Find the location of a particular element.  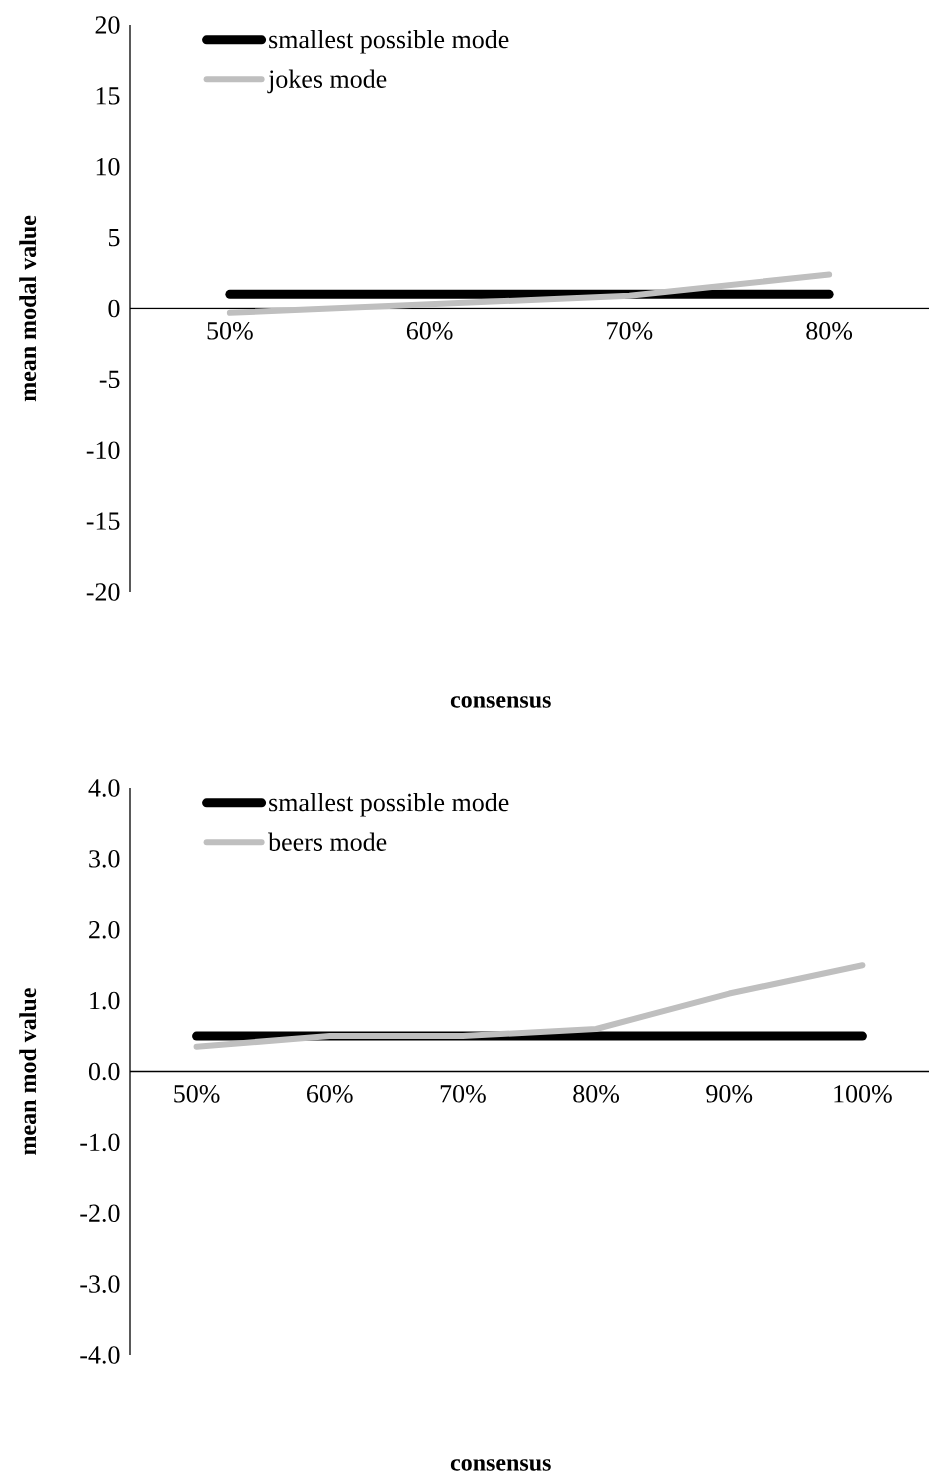

y-axis-title: mean modal value is located at coordinates (28, 308).